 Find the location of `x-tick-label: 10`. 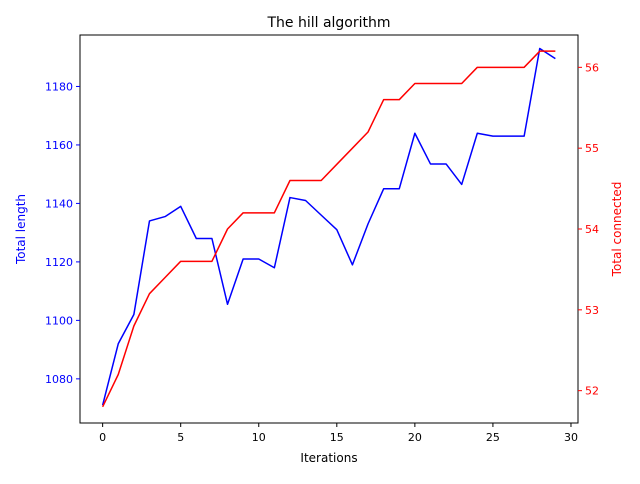

x-tick-label: 10 is located at coordinates (259, 437).